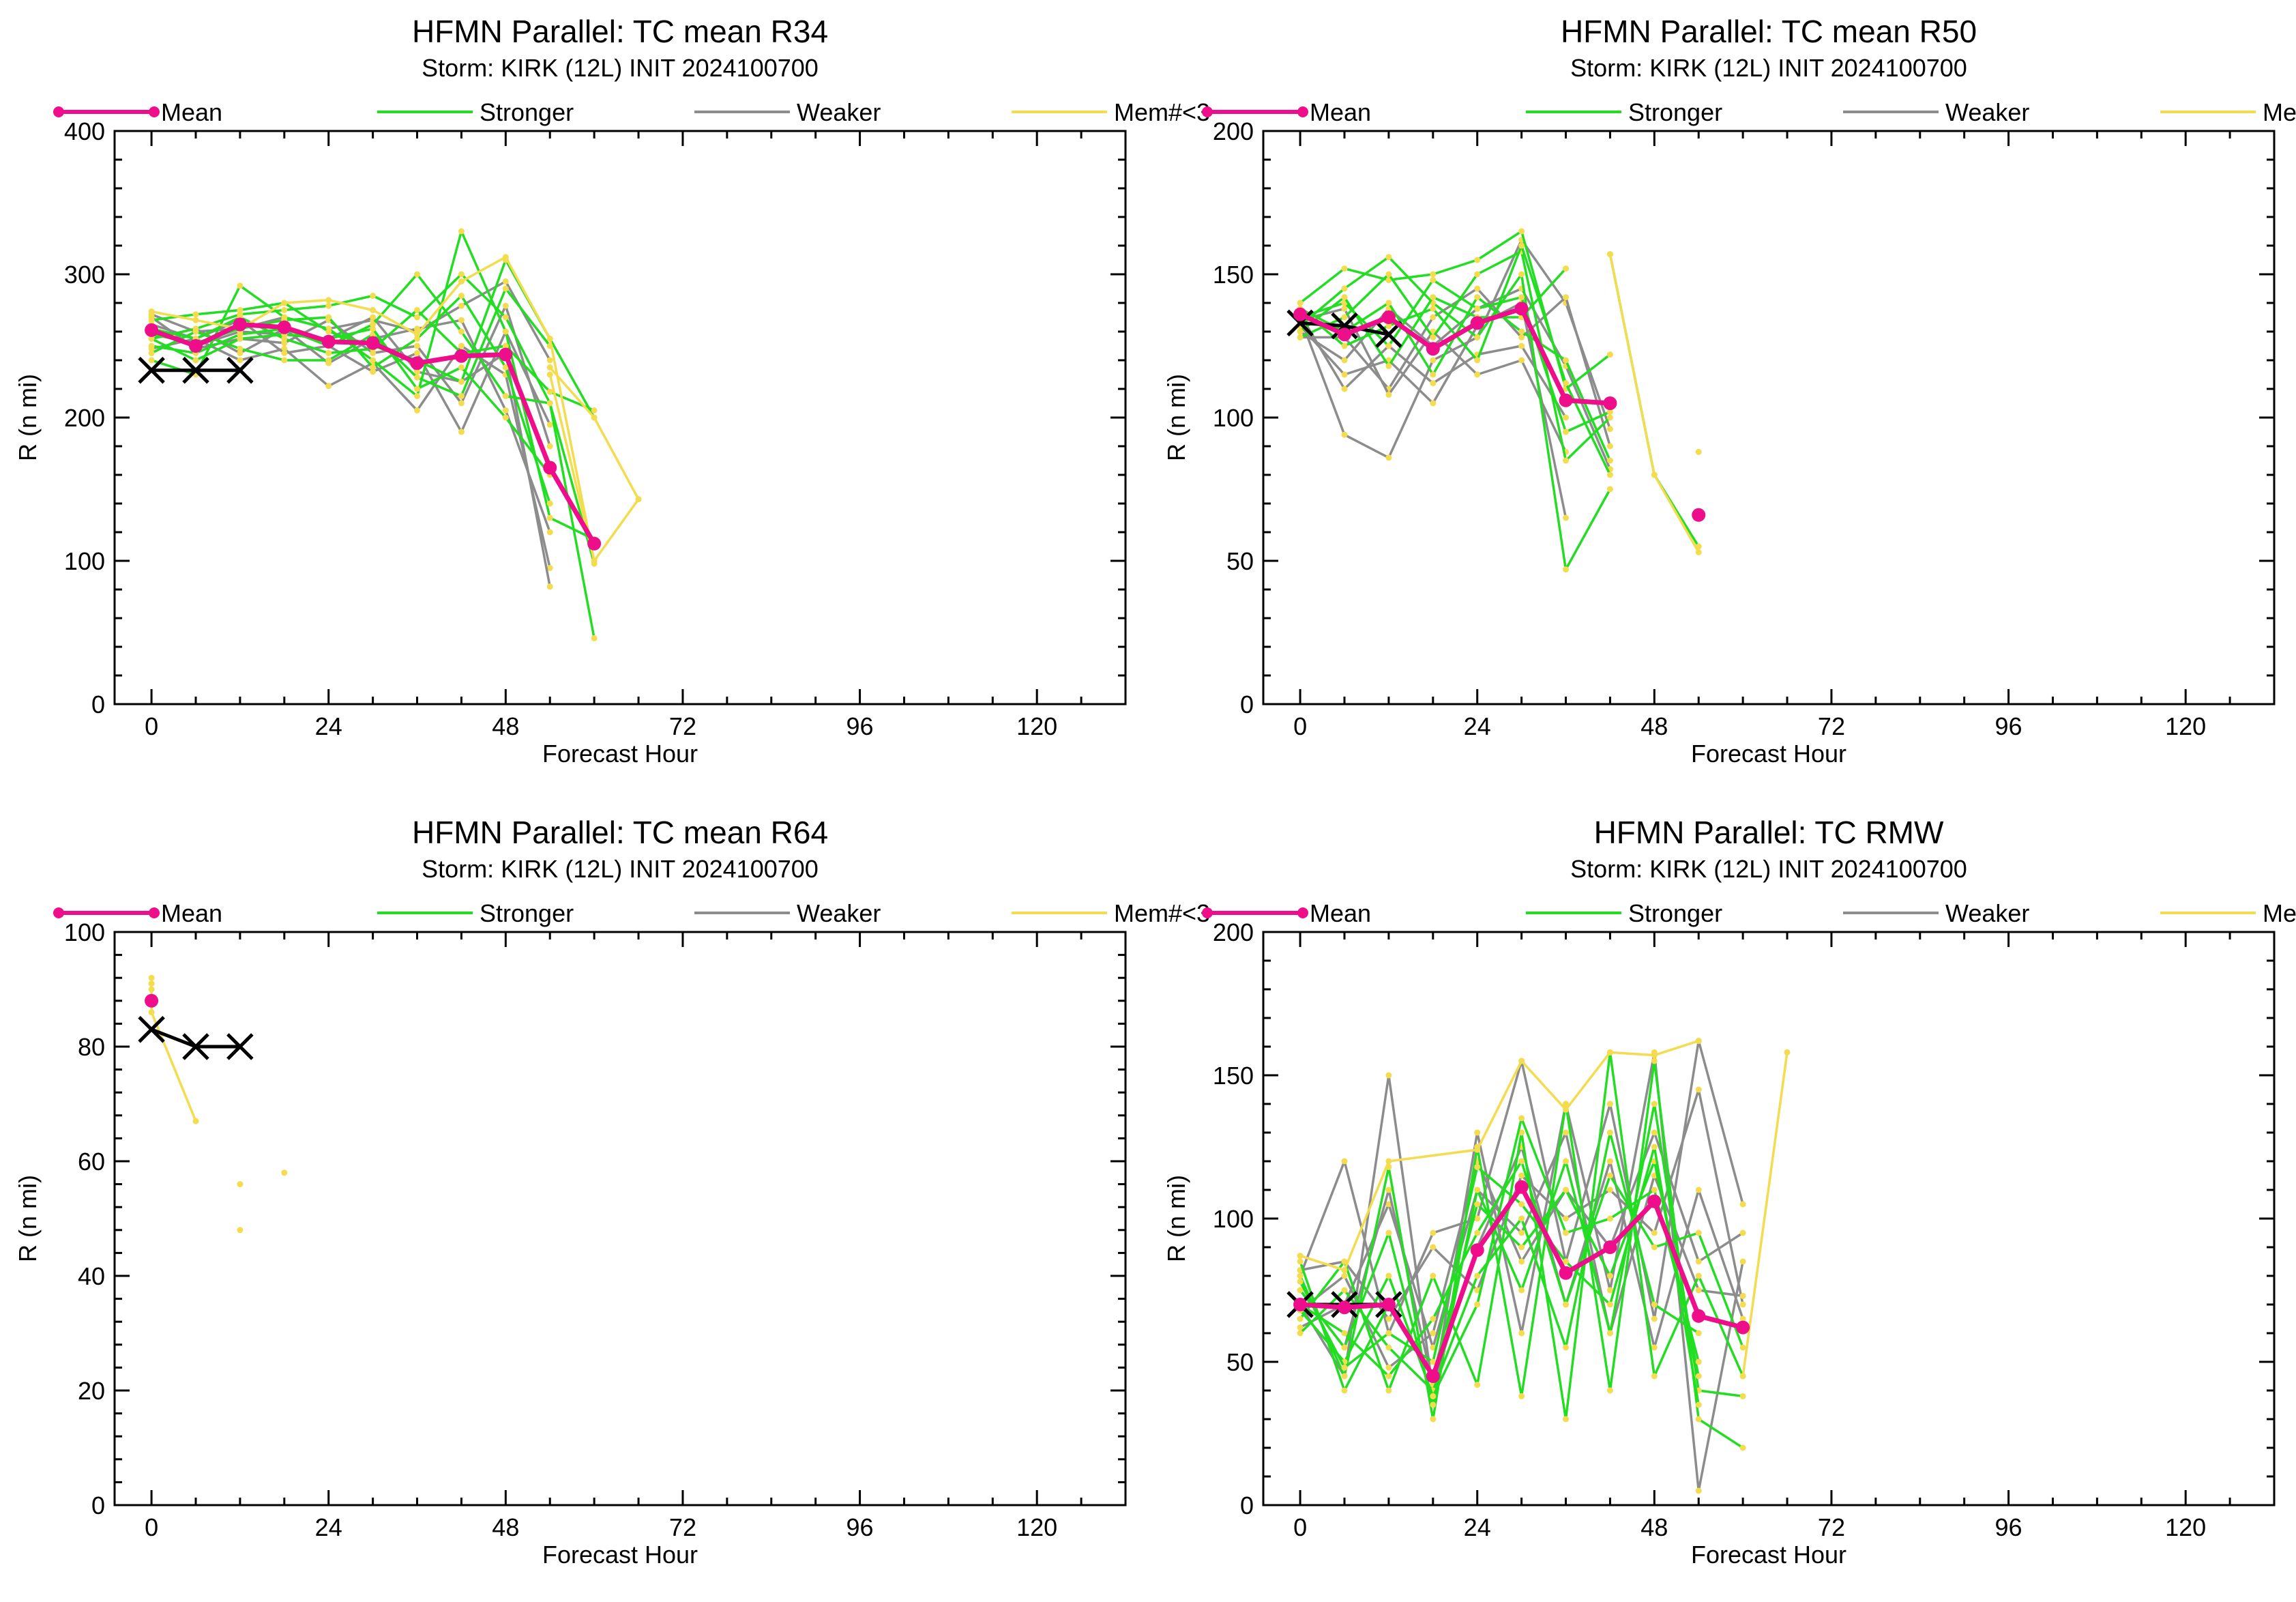 Image resolution: width=2296 pixels, height=1602 pixels. What do you see at coordinates (151, 726) in the screenshot?
I see `x-tick-label: 0` at bounding box center [151, 726].